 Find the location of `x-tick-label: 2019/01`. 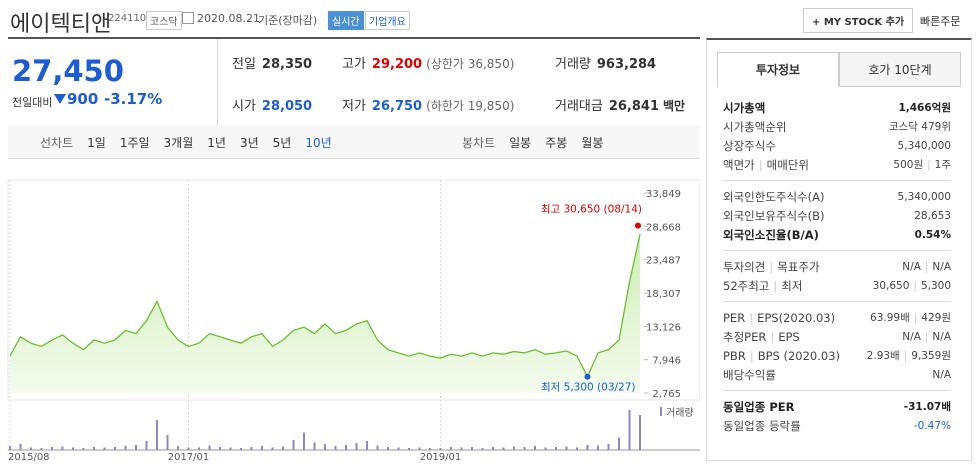

x-tick-label: 2019/01 is located at coordinates (441, 457).